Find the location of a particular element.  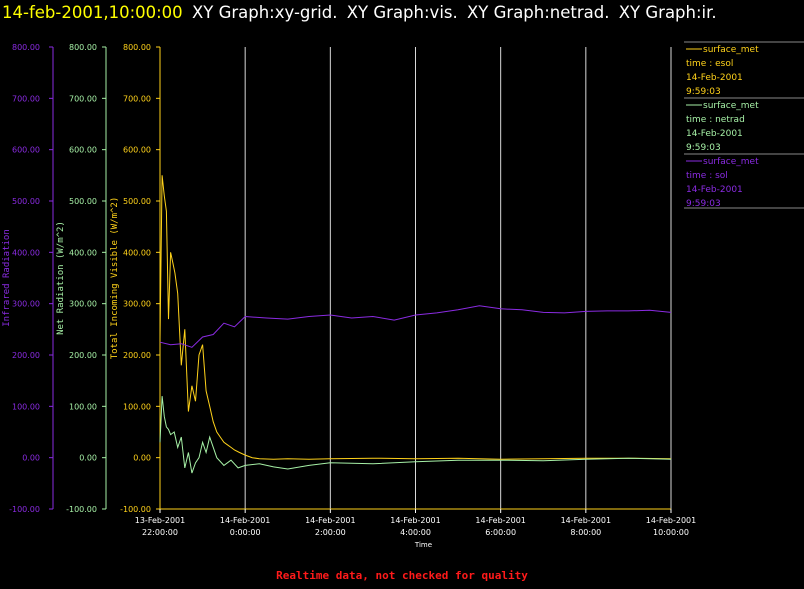

series-net-radiation is located at coordinates (415, 435).